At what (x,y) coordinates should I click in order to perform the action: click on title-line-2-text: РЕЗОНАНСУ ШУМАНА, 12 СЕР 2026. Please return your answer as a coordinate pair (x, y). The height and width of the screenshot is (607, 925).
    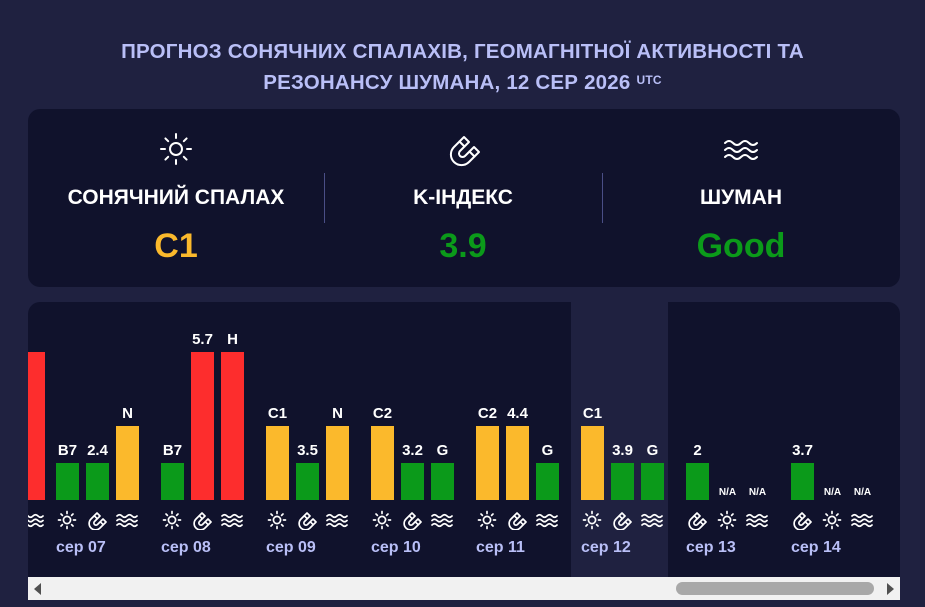
    Looking at the image, I should click on (447, 82).